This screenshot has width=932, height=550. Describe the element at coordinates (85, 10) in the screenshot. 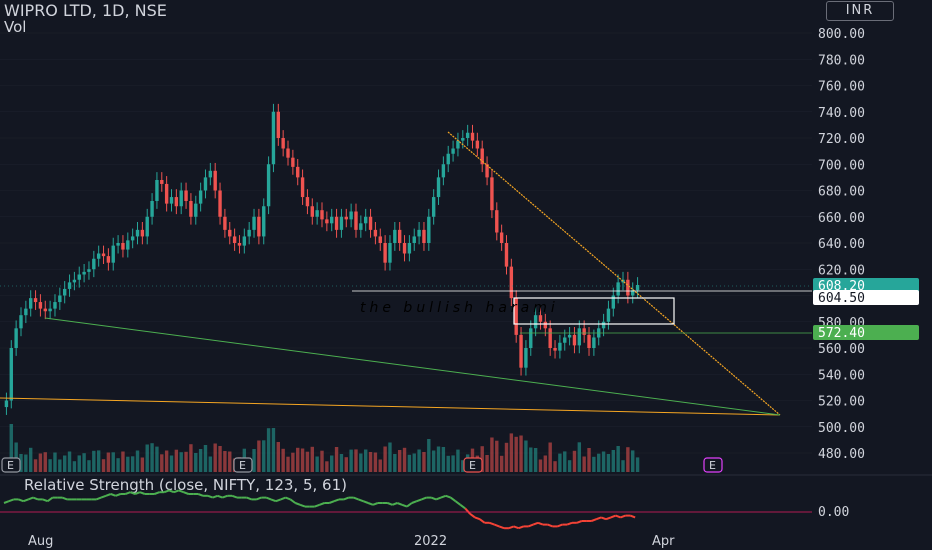

I see `symbol-title: WIPRO LTD, 1D, NSE` at that location.